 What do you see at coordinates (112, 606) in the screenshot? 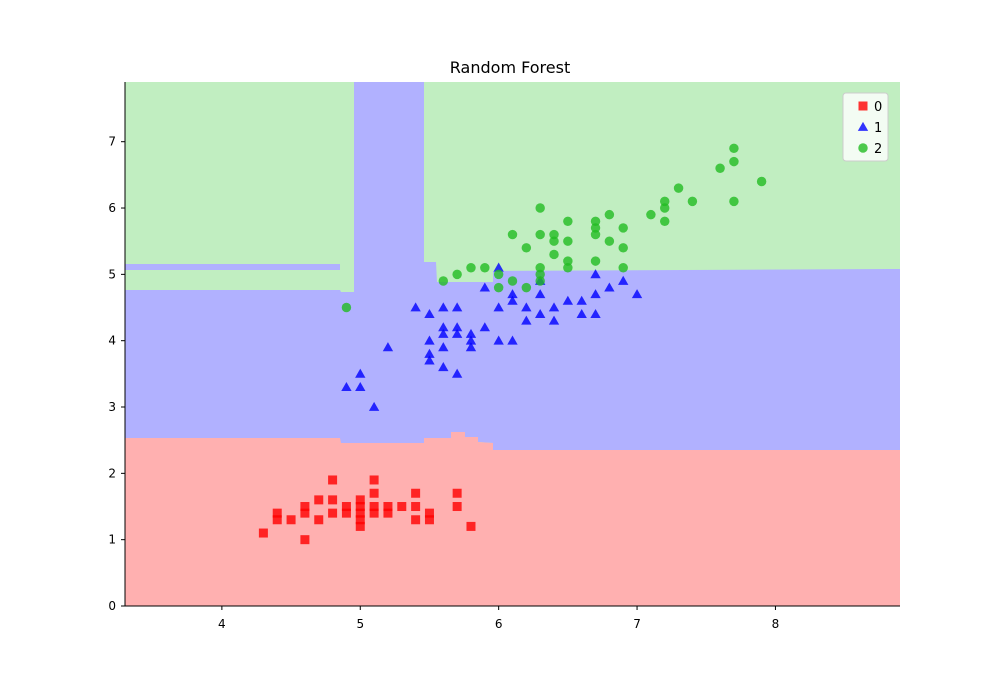
I see `y-tick-label: 0` at bounding box center [112, 606].